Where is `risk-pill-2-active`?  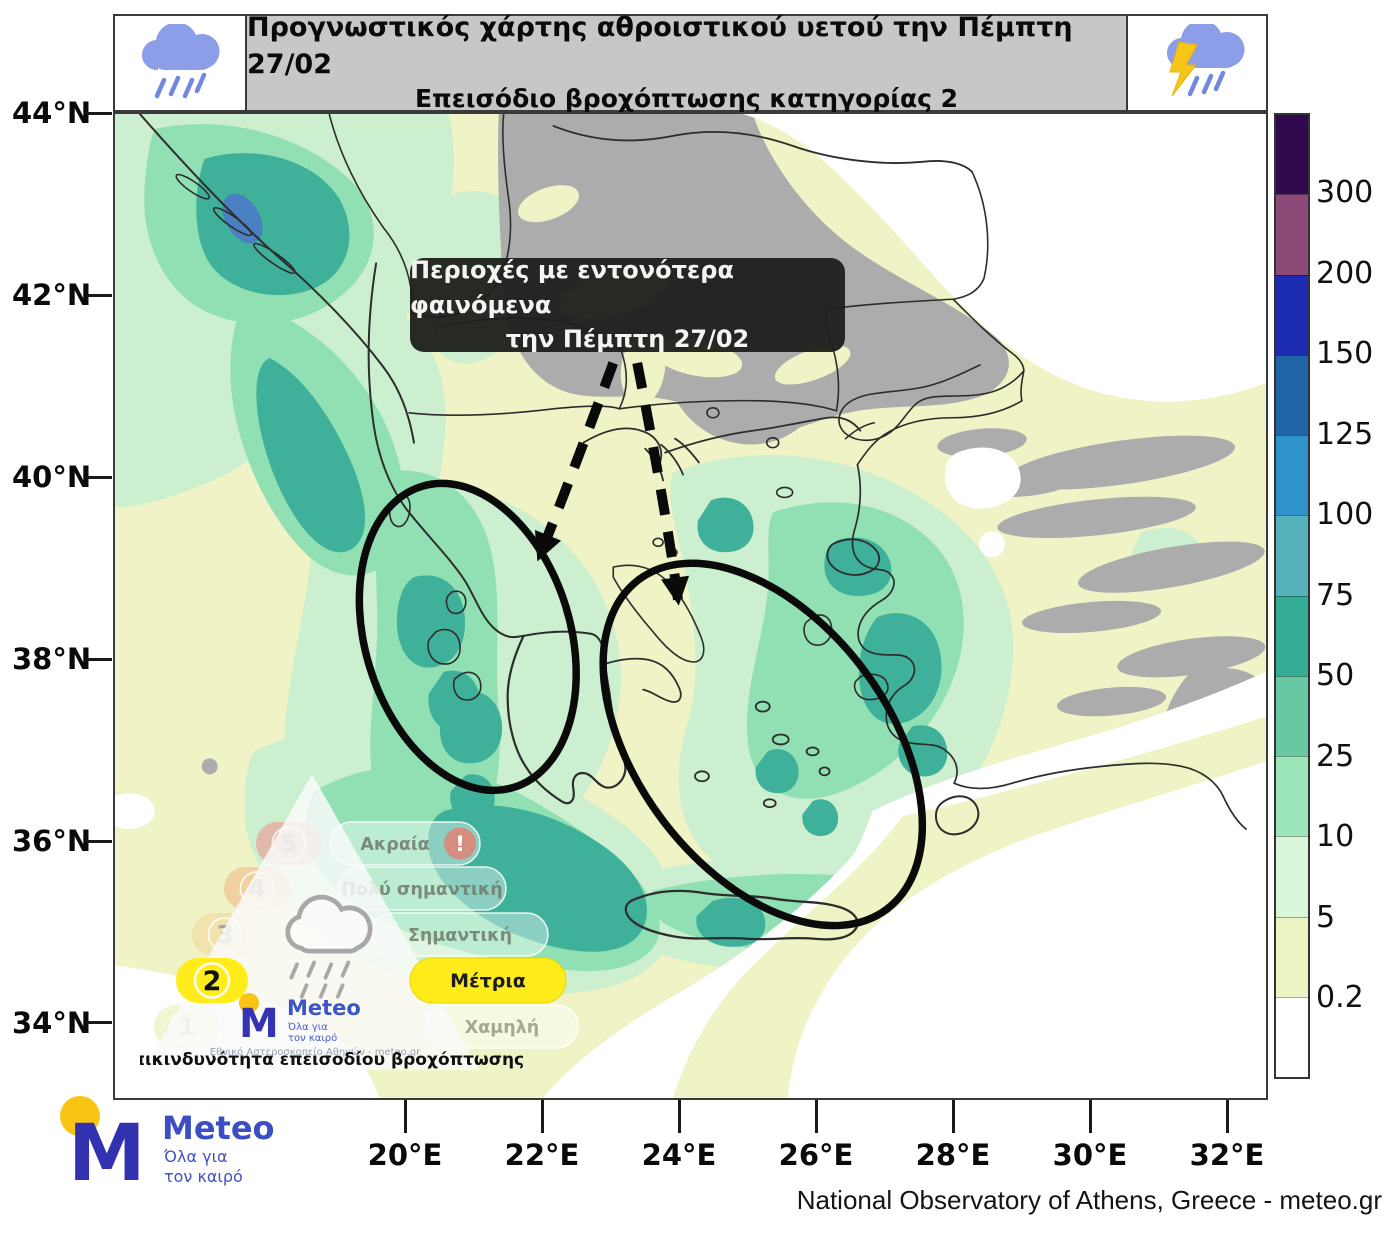
risk-pill-2-active is located at coordinates (212, 980).